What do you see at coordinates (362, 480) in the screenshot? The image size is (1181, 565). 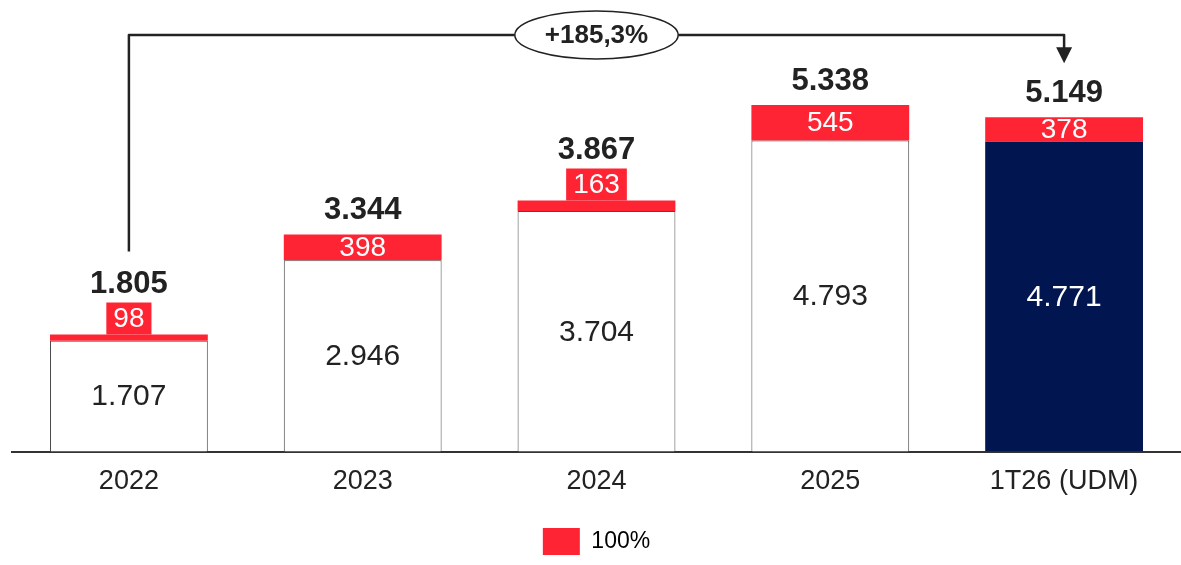 I see `x-tick-label: 2023` at bounding box center [362, 480].